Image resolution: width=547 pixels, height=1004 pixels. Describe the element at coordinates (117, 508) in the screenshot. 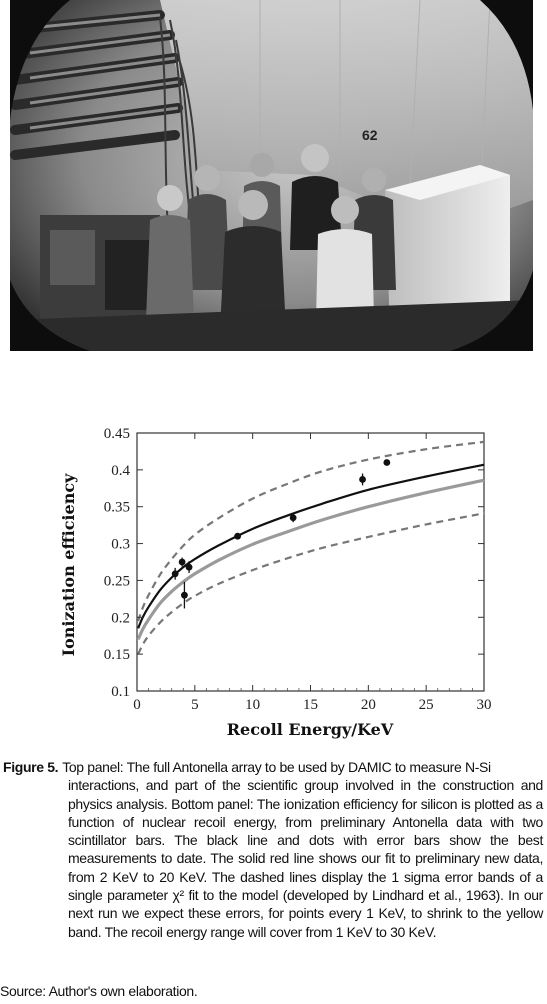

I see `y-tick-label: 0.35` at that location.